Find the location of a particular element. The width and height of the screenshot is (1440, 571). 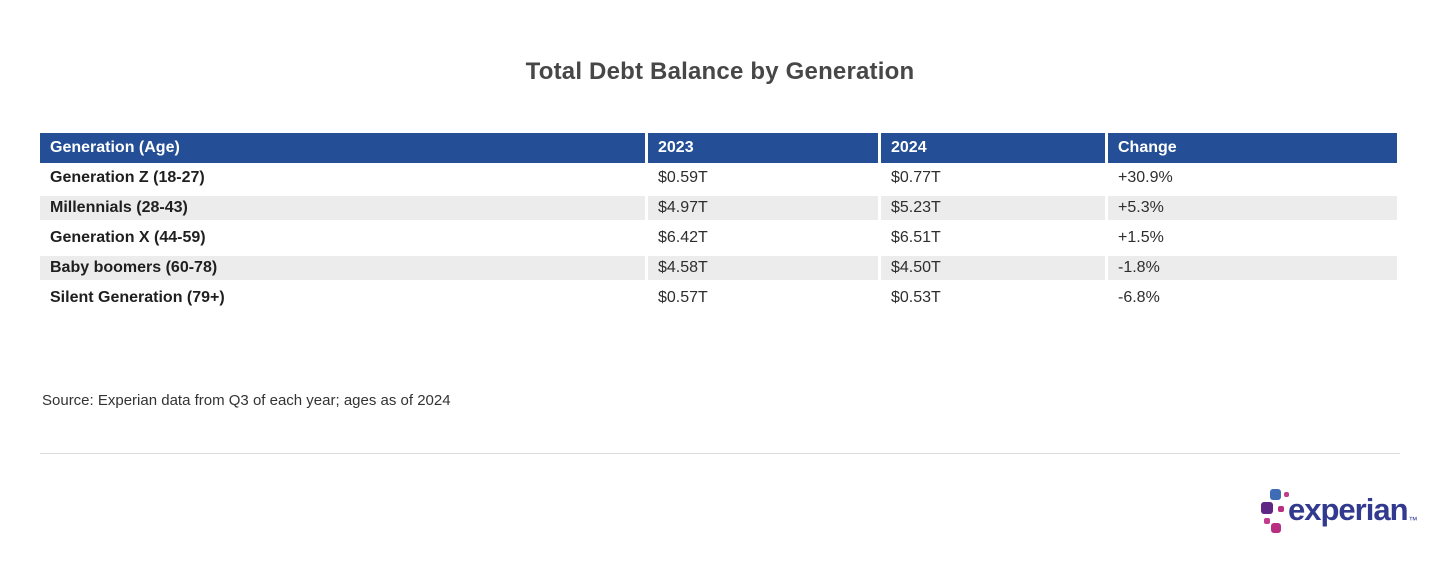

cell-generation: Baby boomers (60-78) is located at coordinates (342, 268).